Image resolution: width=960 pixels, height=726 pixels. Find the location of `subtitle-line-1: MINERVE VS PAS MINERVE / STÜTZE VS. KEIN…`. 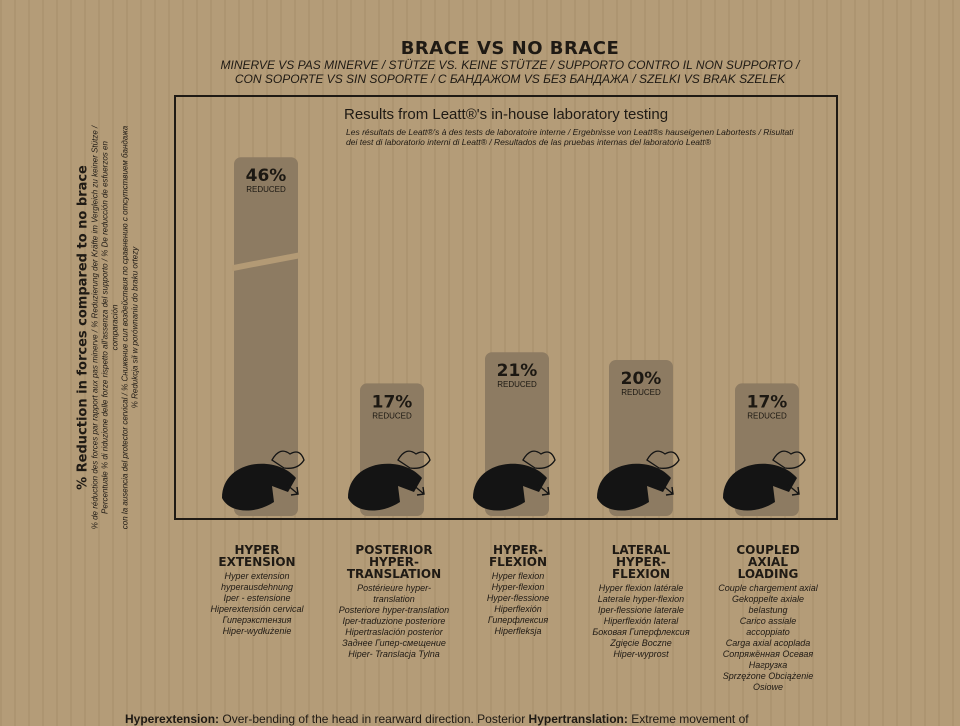

subtitle-line-1: MINERVE VS PAS MINERVE / STÜTZE VS. KEIN… is located at coordinates (510, 65).